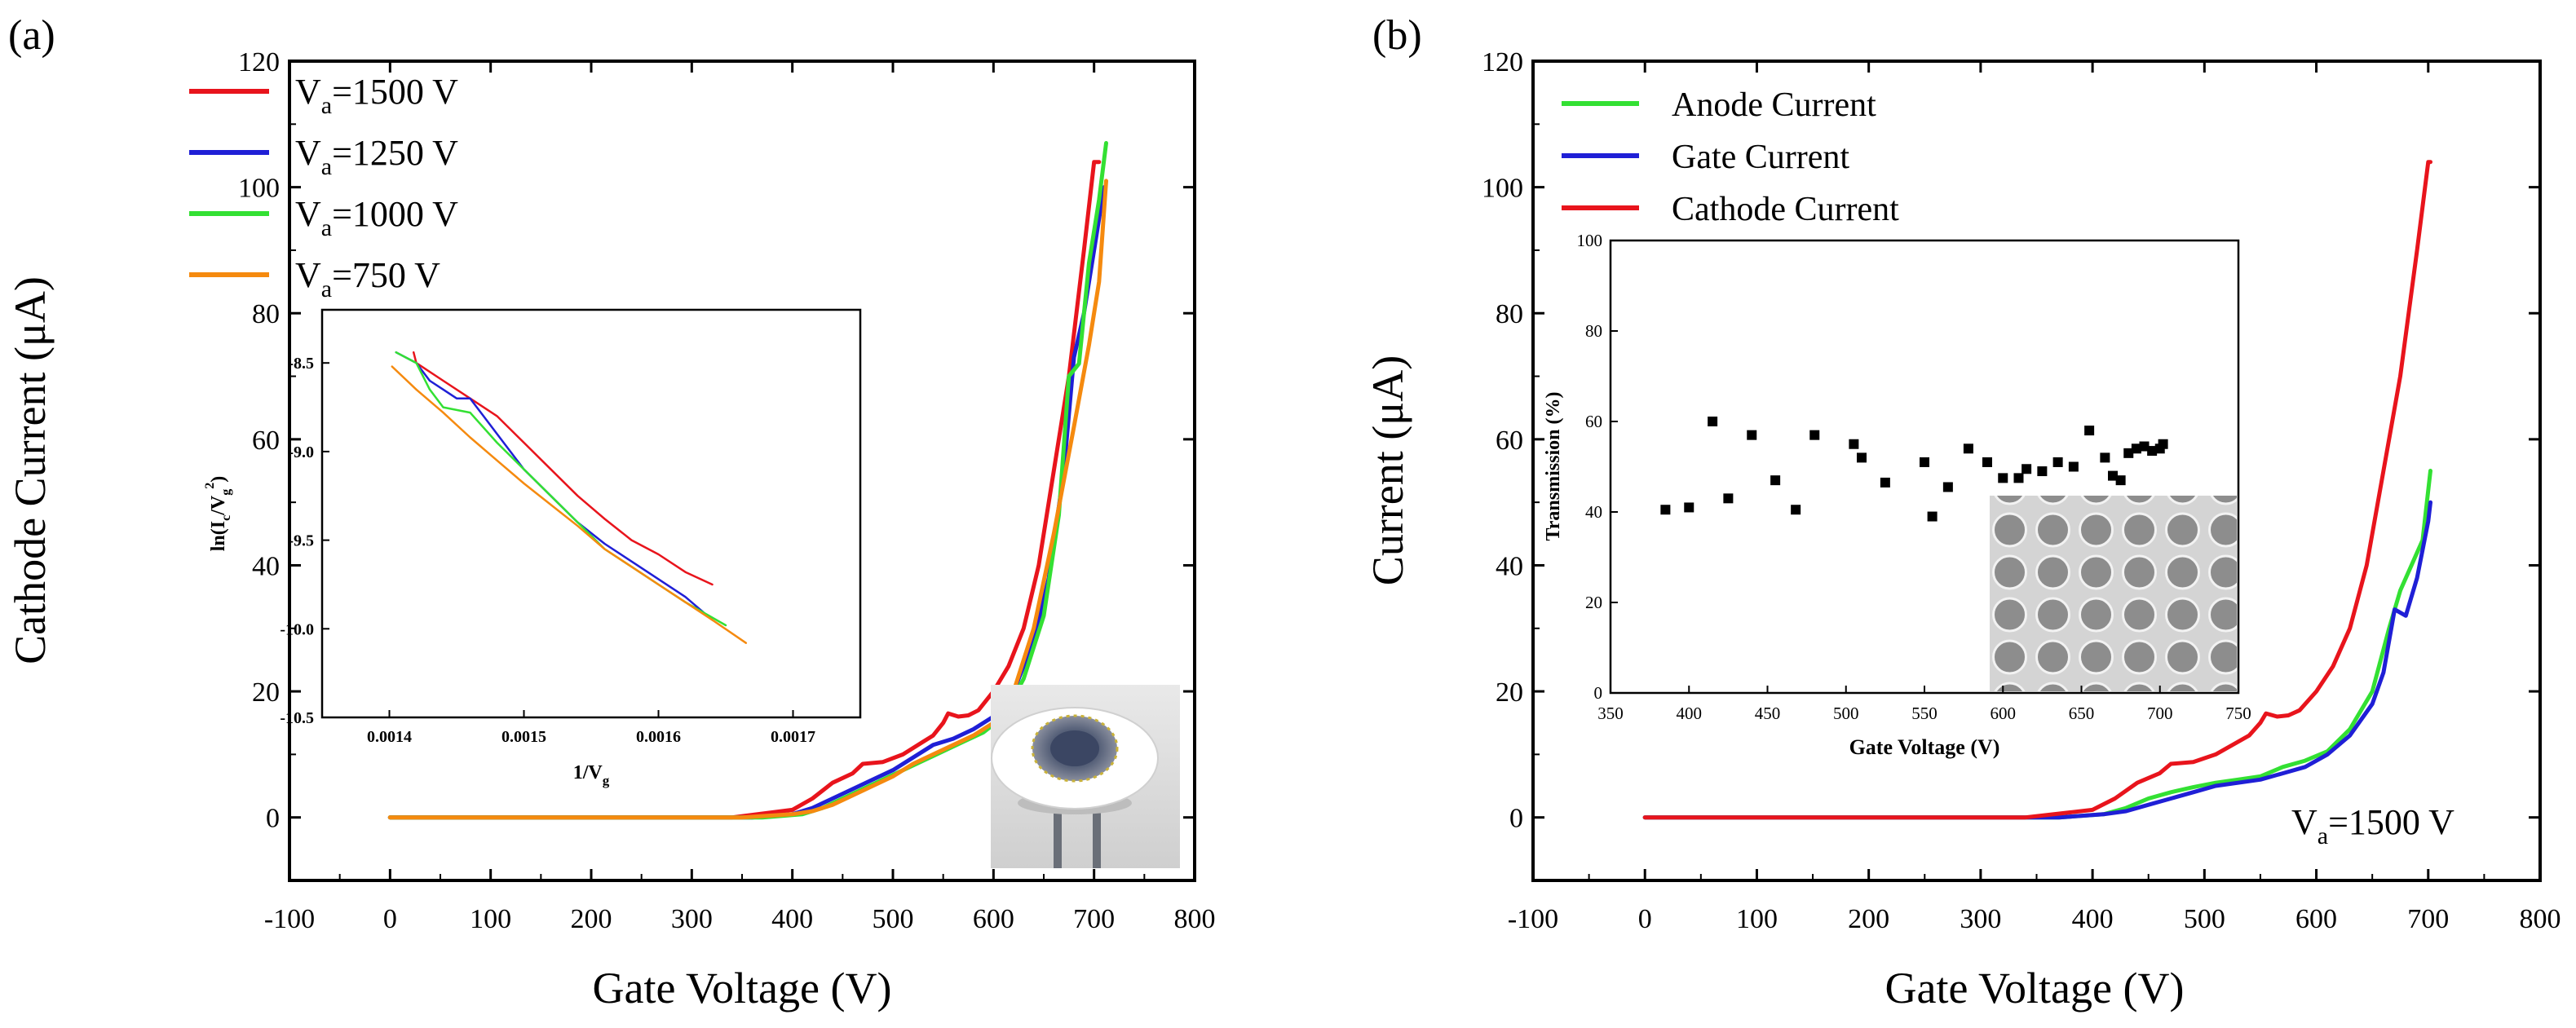 The image size is (2576, 1028). I want to click on legend-label: Gate Current, so click(1760, 157).